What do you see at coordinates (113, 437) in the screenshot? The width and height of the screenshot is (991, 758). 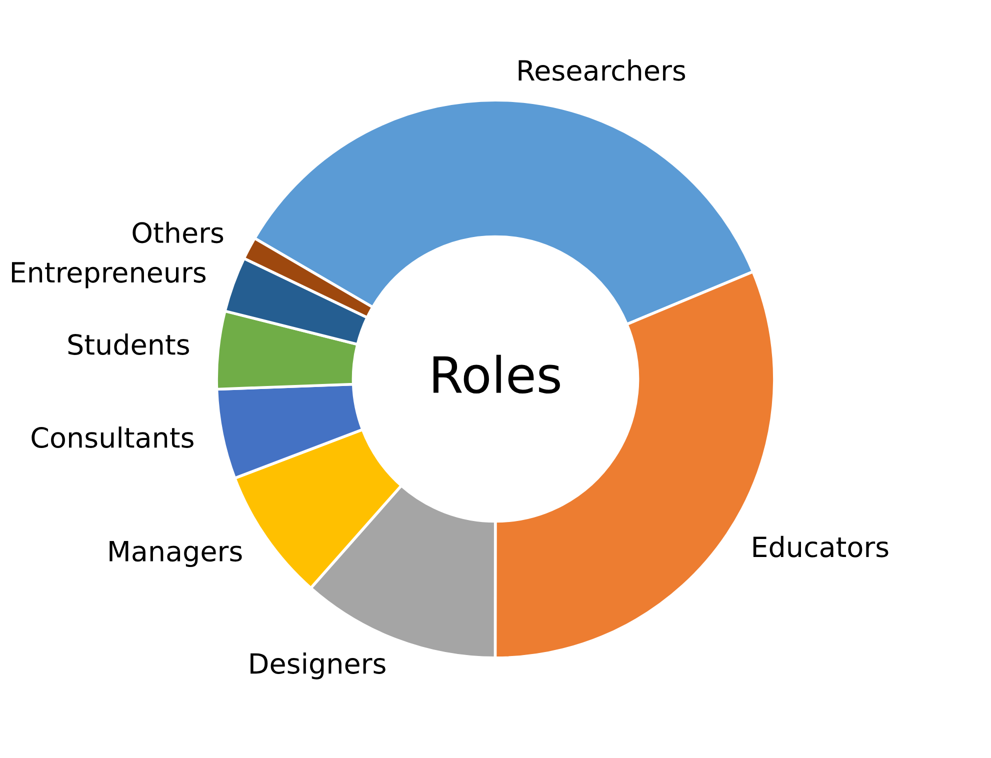 I see `slice-label: Consultants` at bounding box center [113, 437].